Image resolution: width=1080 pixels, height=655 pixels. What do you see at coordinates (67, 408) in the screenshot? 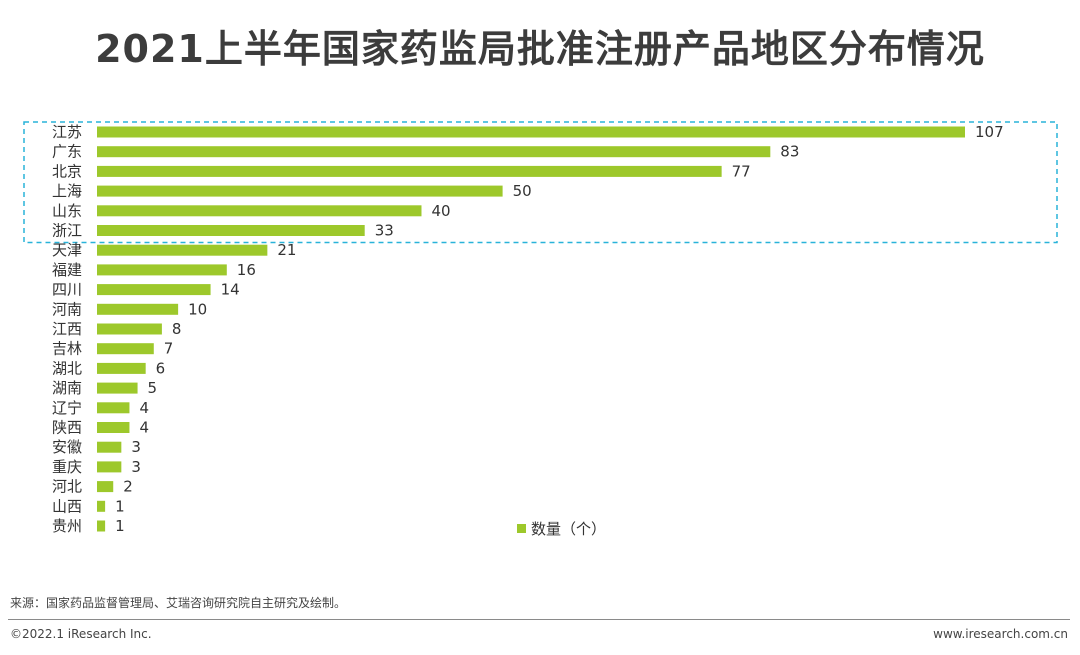
I see `category-label: 辽宁` at bounding box center [67, 408].